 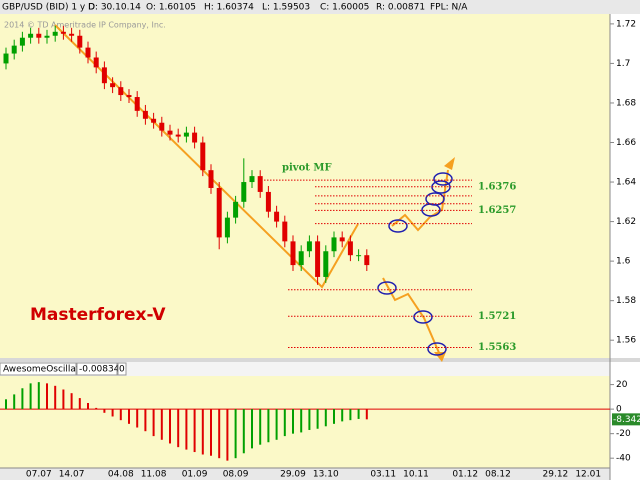 I want to click on y-tick-label: 1.62, so click(x=626, y=222).